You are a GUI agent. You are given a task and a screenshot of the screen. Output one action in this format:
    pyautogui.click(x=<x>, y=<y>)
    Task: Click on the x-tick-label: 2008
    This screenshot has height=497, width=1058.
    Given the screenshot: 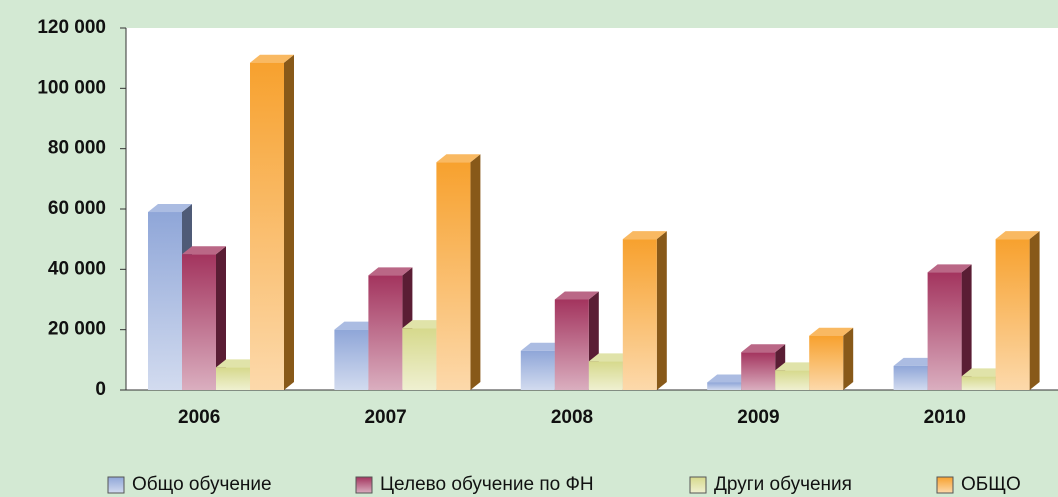 What is the action you would take?
    pyautogui.click(x=572, y=417)
    